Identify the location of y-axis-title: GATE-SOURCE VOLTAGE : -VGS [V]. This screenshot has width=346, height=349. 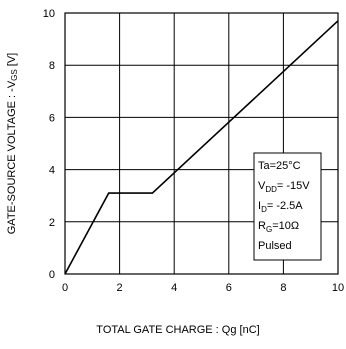
(12, 144).